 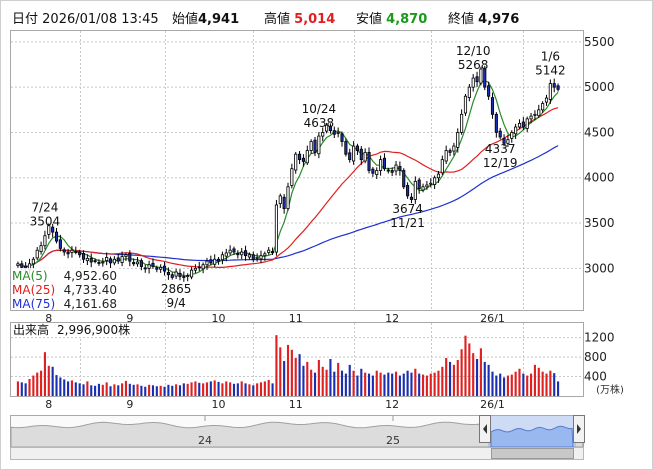 I want to click on scrollbar-track, so click(x=297, y=453).